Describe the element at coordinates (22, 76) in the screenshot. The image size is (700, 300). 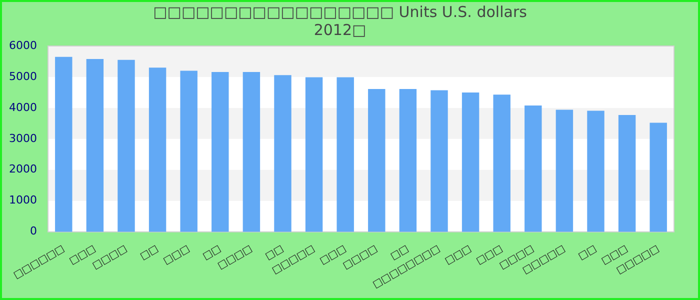
I see `y-tick-label: 5000` at that location.